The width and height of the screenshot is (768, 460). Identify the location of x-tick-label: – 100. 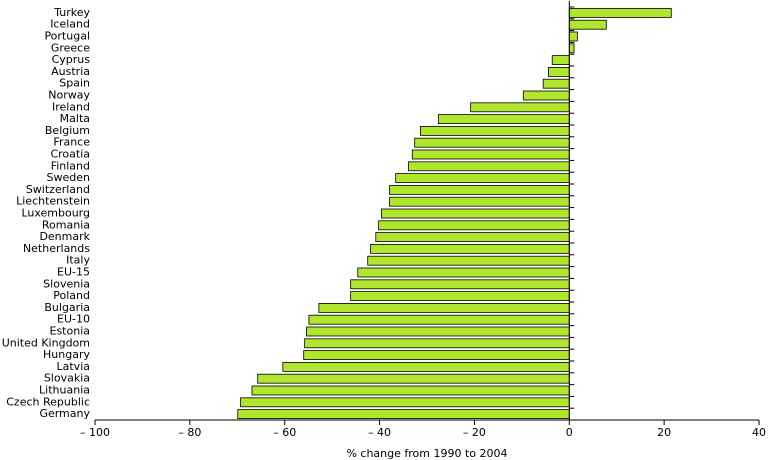
(95, 432).